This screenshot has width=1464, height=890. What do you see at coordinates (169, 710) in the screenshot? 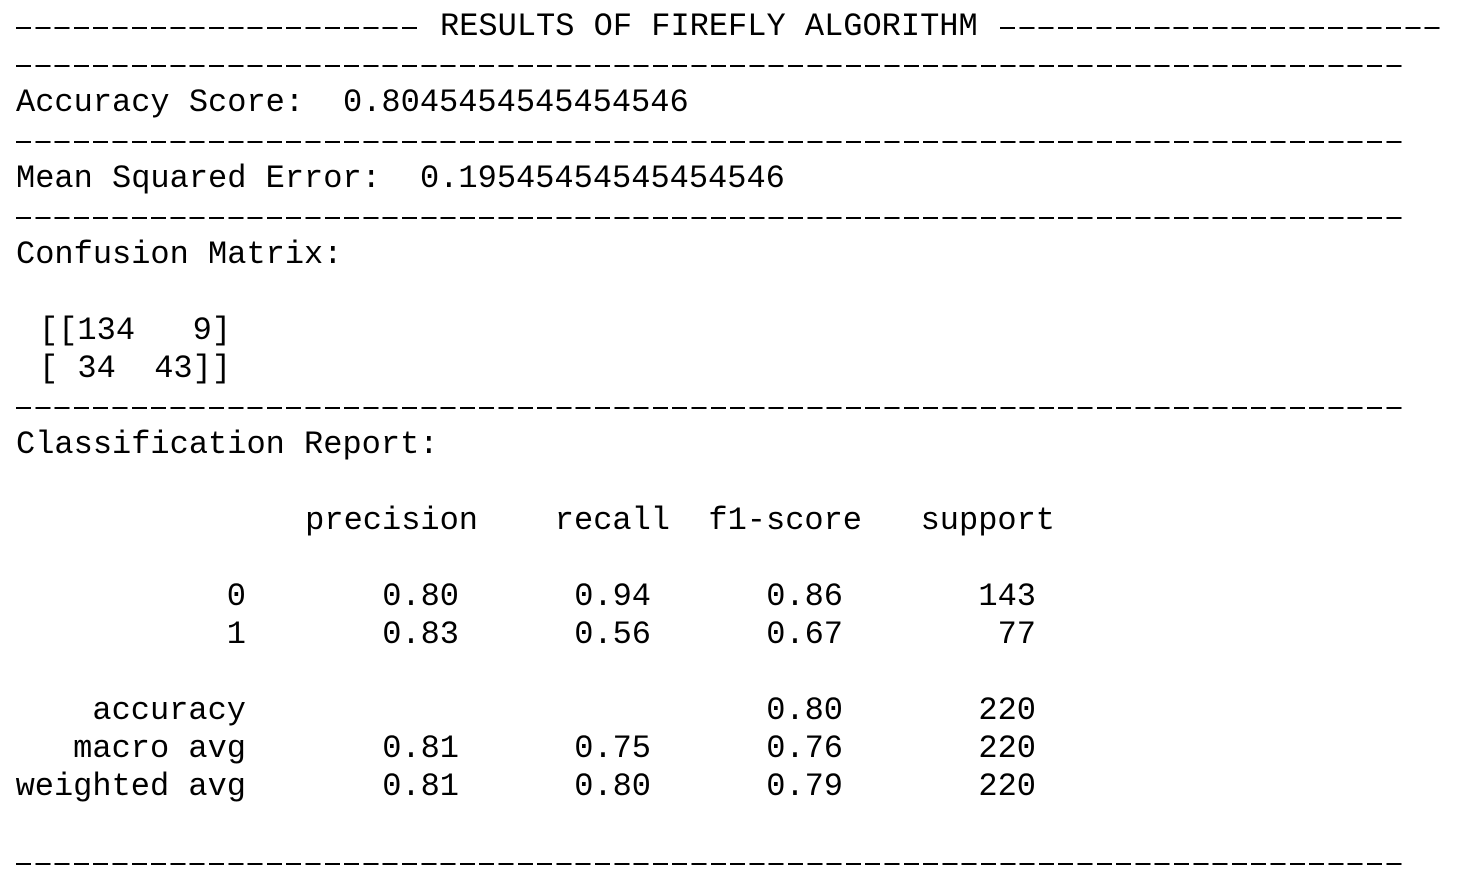
I see `row-label: accuracy` at bounding box center [169, 710].